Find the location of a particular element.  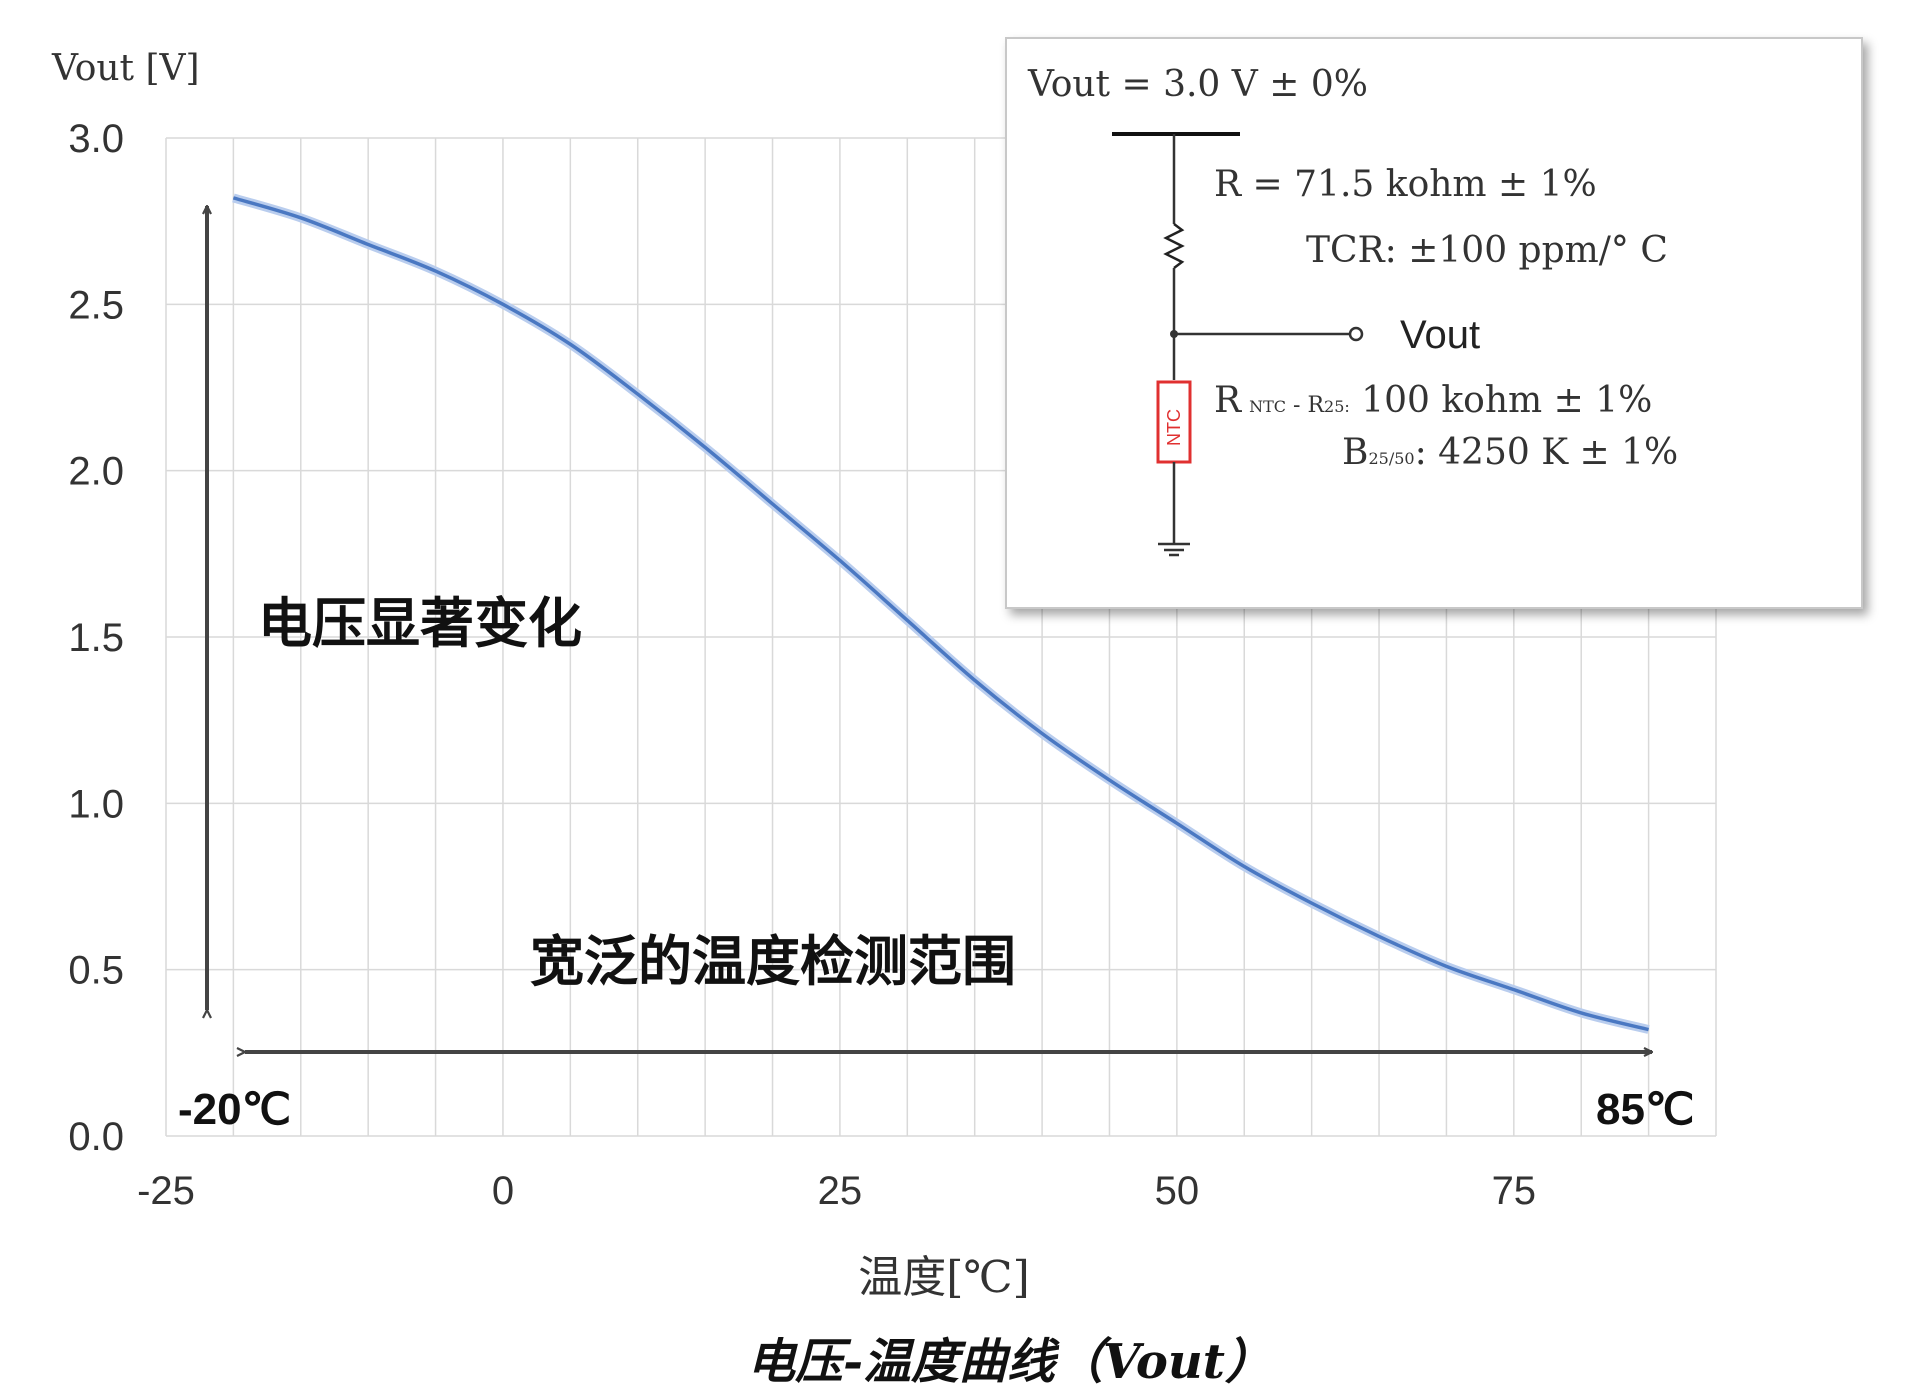

ntc-thermistor is located at coordinates (1174, 422).